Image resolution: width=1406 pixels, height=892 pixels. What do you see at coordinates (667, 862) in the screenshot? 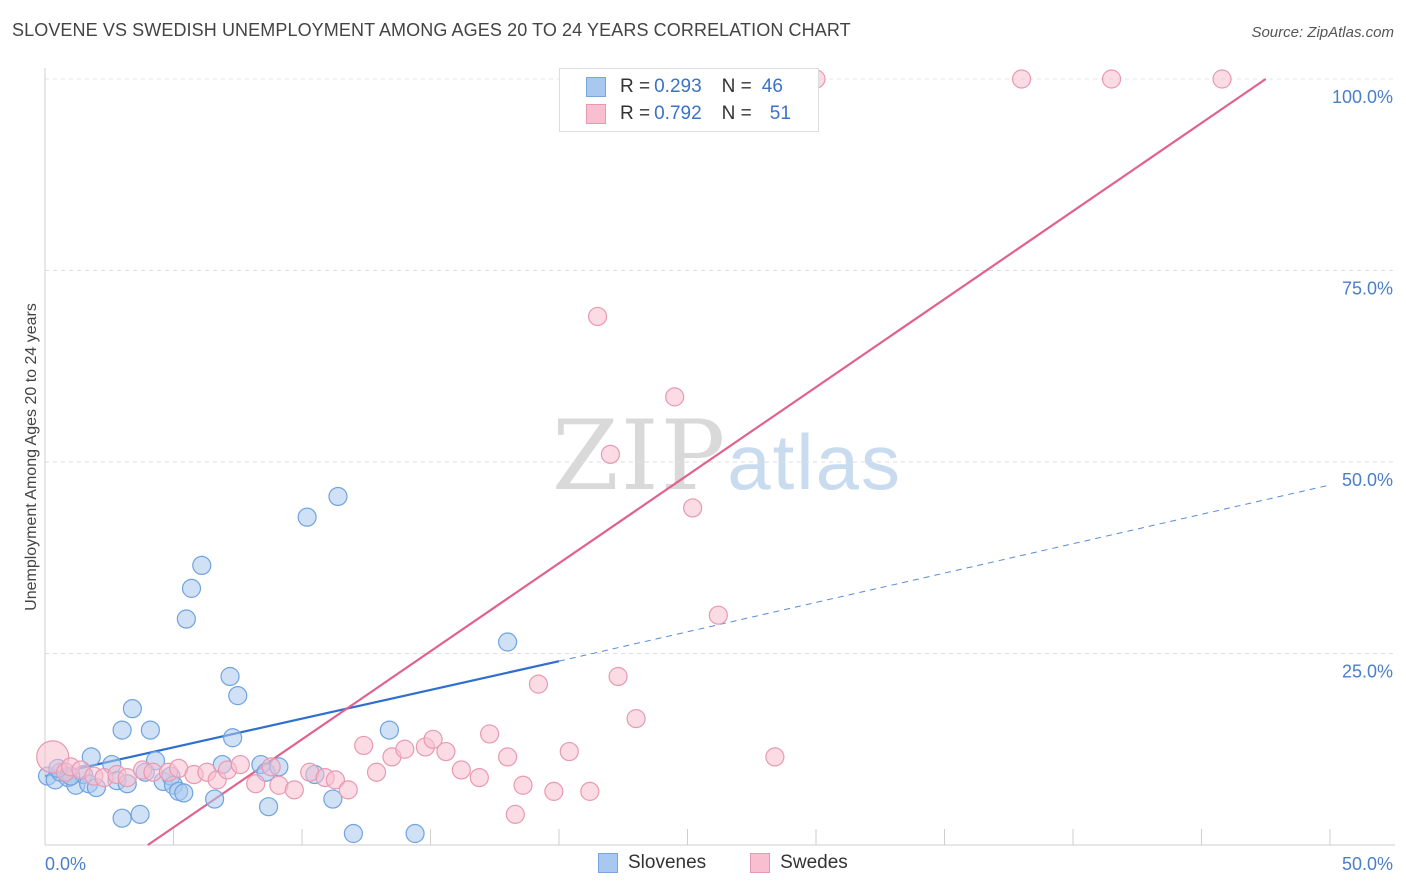
I see `series-label-slovenes: Slovenes` at bounding box center [667, 862].